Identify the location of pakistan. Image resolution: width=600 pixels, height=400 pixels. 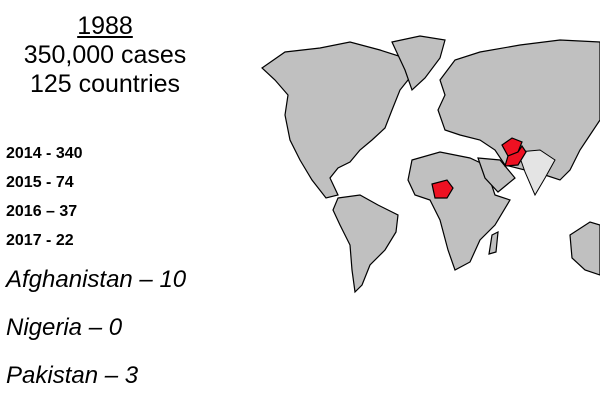
(515, 155).